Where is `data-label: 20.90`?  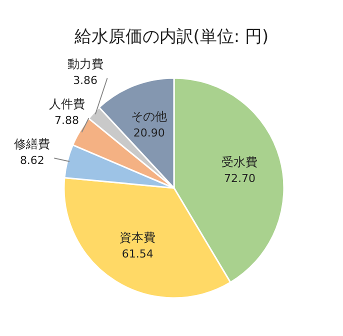 data-label: 20.90 is located at coordinates (149, 133).